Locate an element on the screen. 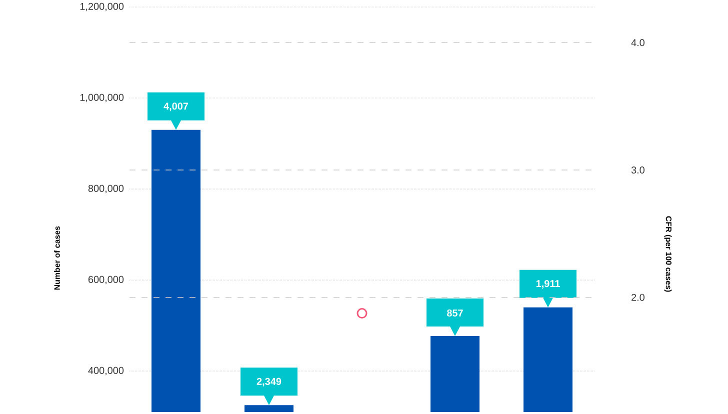 The width and height of the screenshot is (728, 414). y-tick-label: 1,000,000 is located at coordinates (102, 98).